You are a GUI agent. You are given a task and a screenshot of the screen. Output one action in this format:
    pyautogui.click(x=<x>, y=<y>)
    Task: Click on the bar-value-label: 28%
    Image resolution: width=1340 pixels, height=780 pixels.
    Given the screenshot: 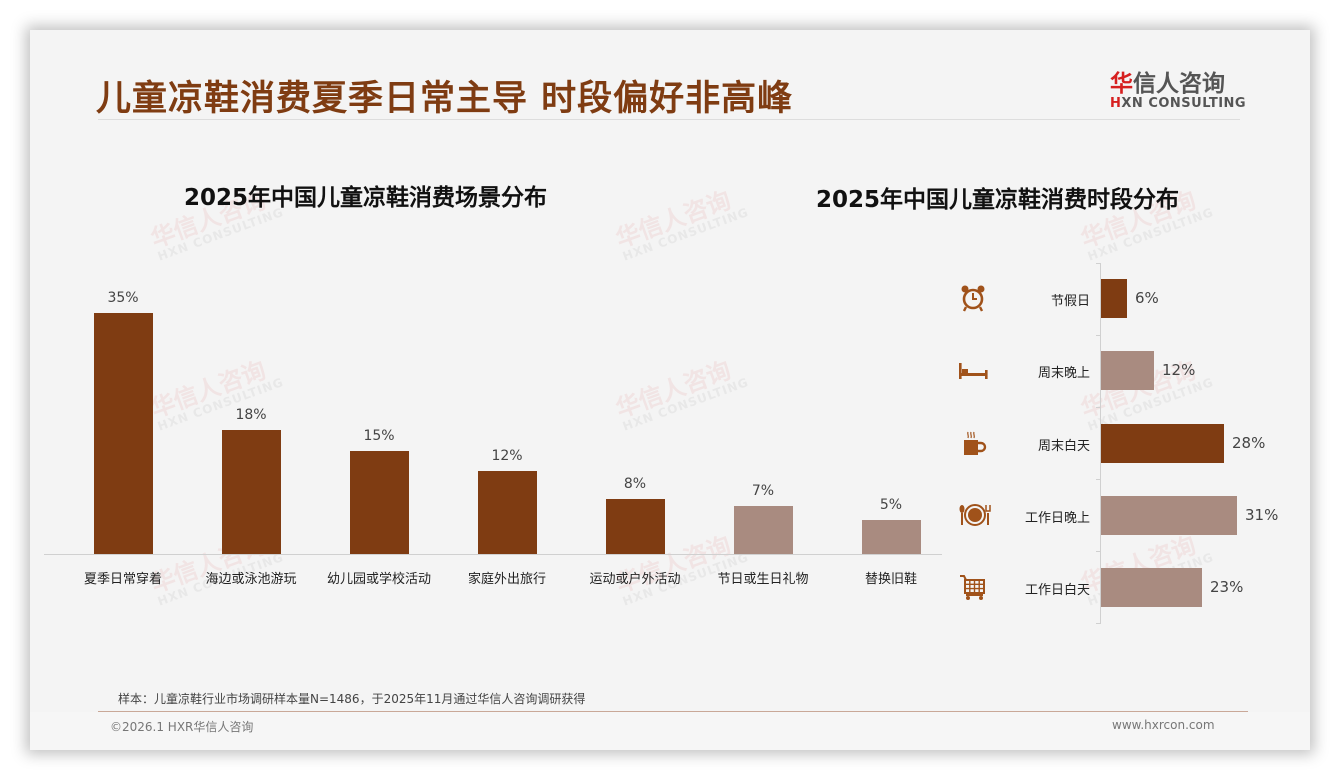 What is the action you would take?
    pyautogui.click(x=1249, y=443)
    